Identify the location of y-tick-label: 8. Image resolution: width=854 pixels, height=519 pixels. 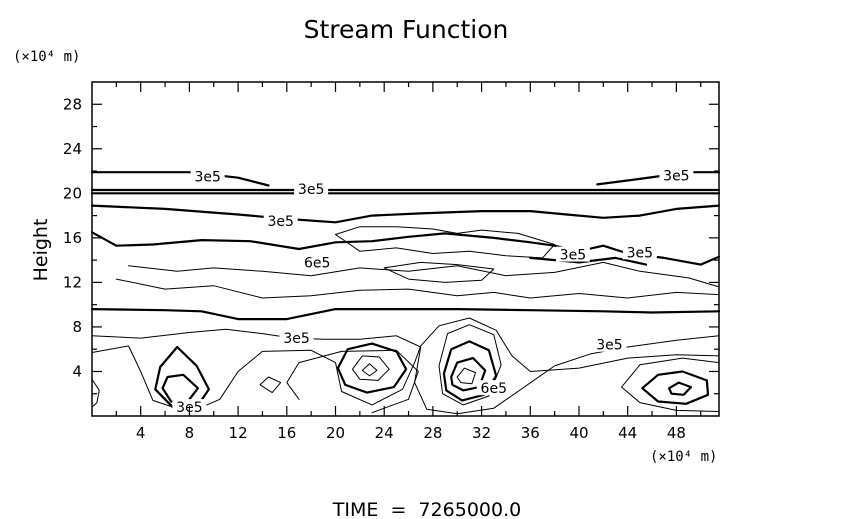
(77, 327).